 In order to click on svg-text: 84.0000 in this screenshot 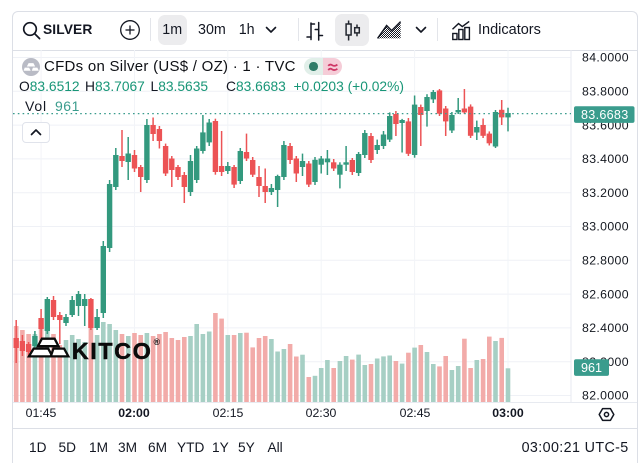, I will do `click(605, 58)`.